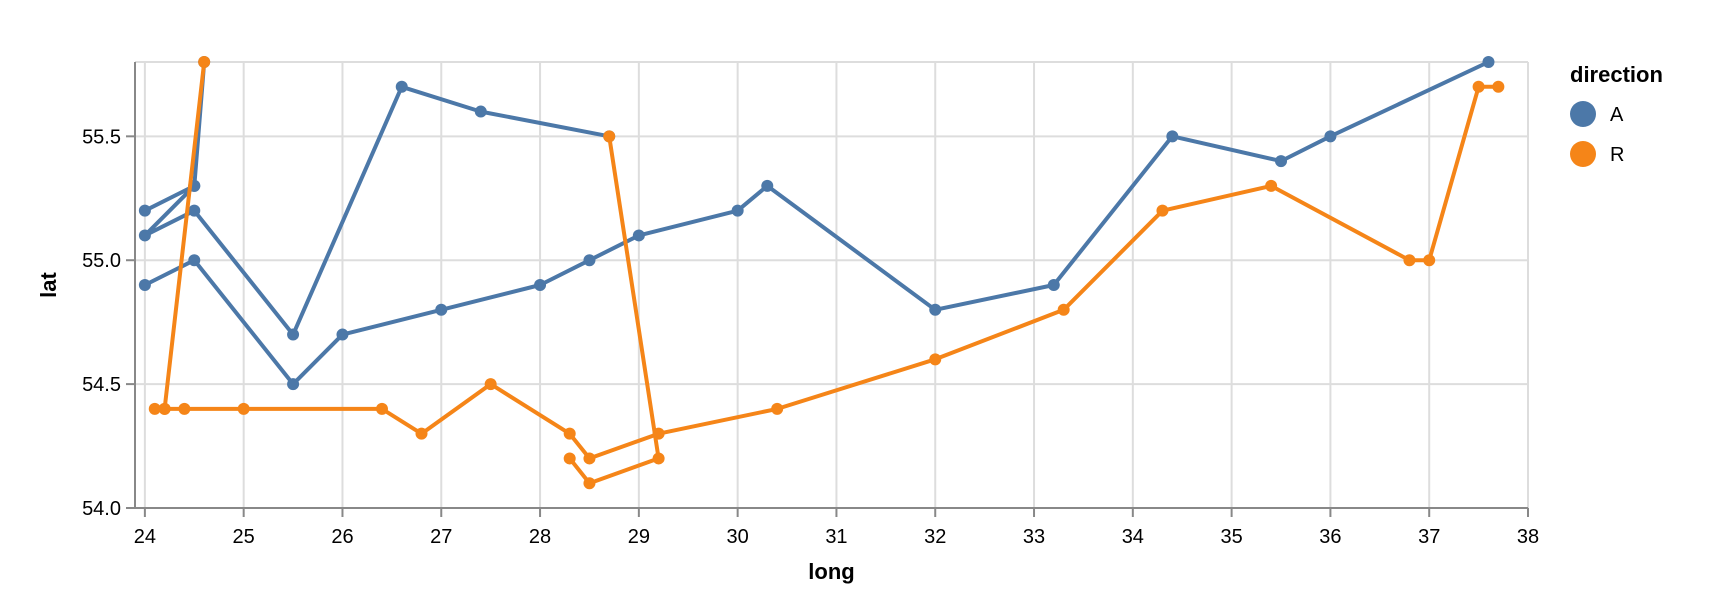 The height and width of the screenshot is (607, 1713). I want to click on y-axis-title: lat, so click(48, 284).